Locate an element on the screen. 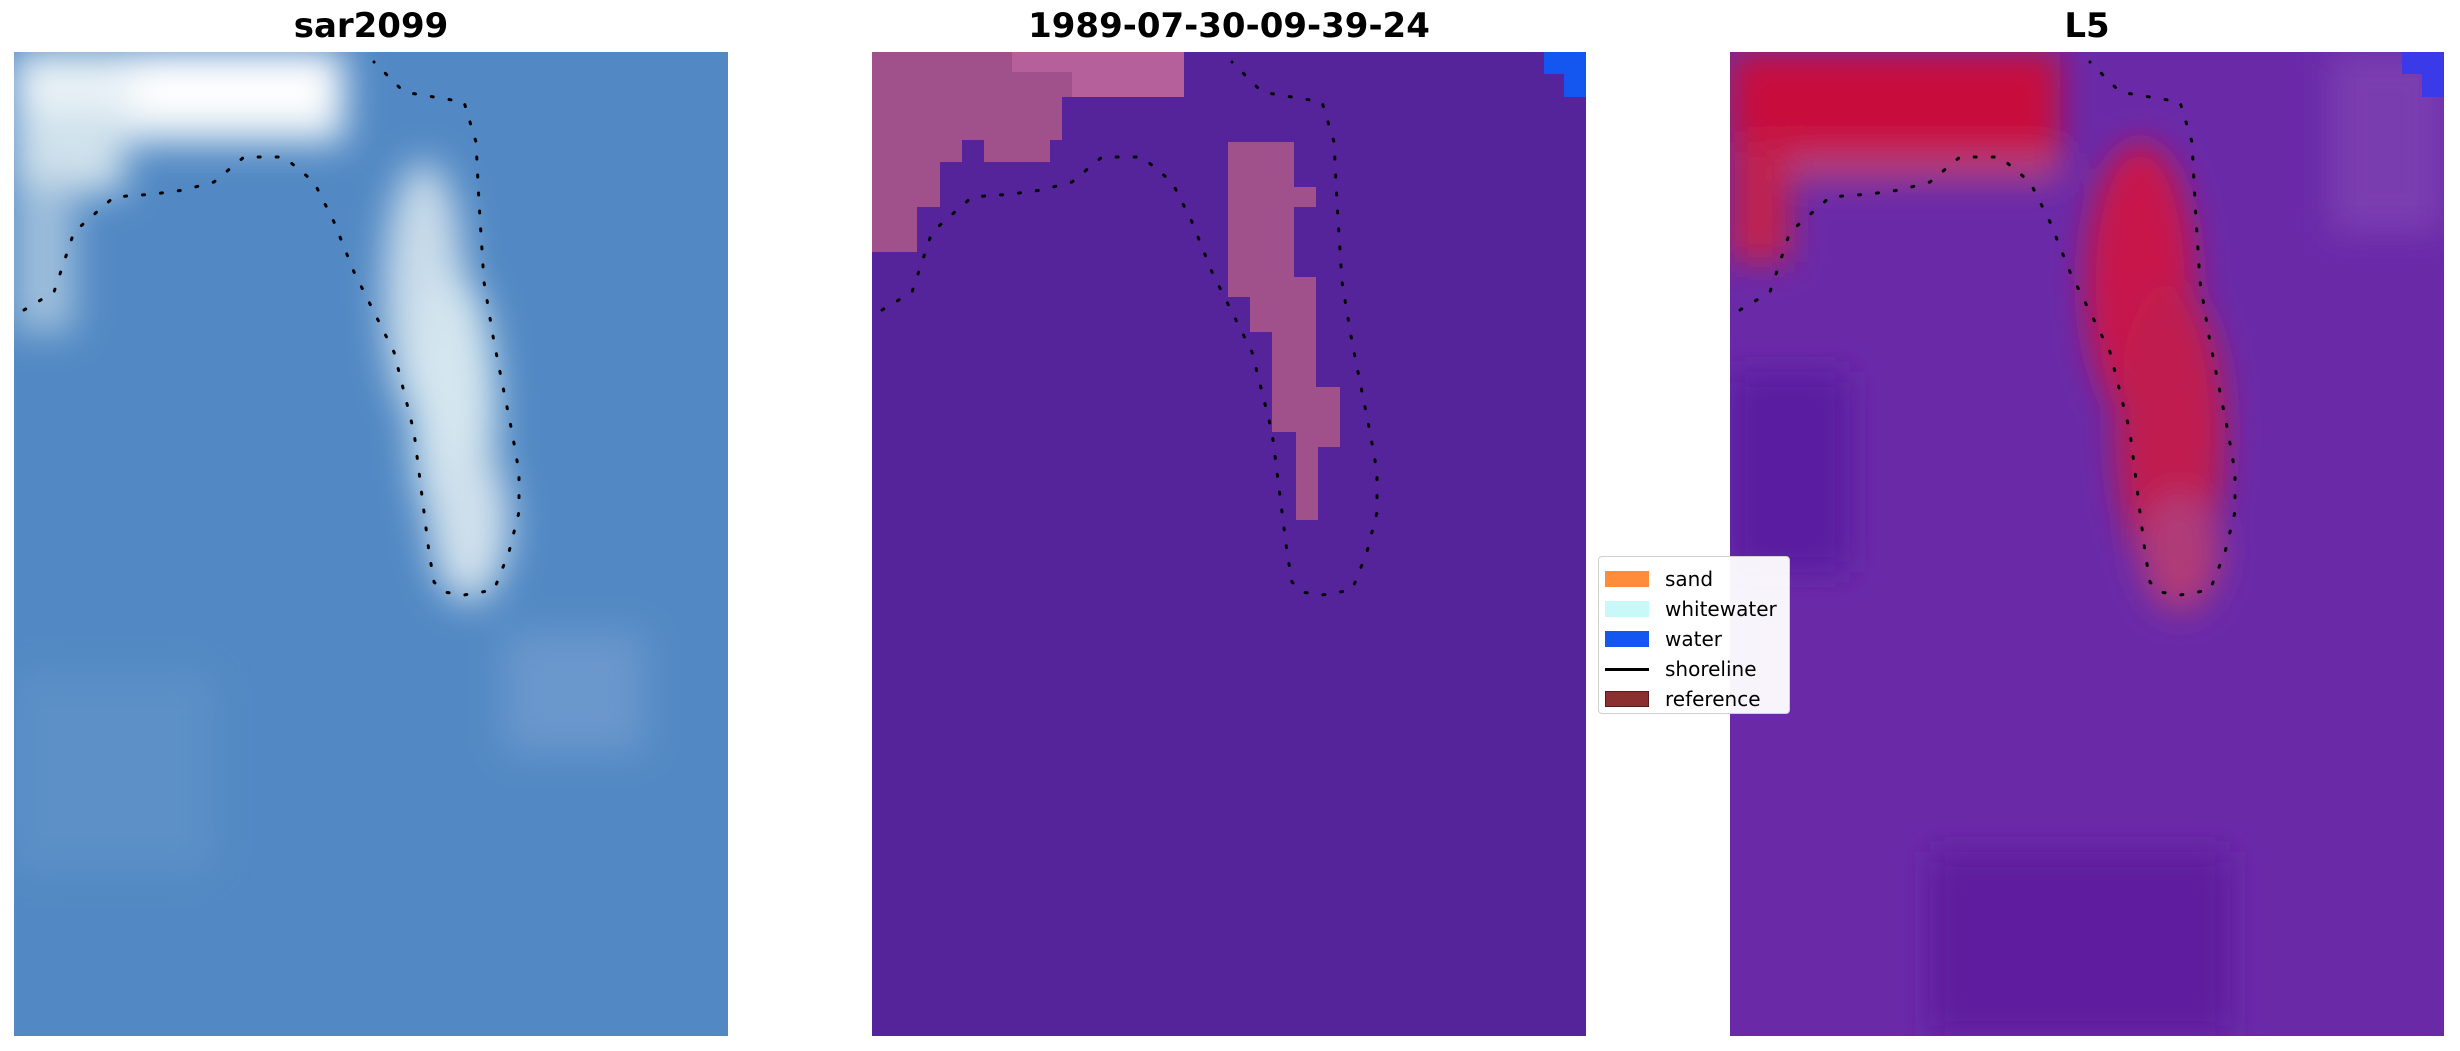 The image size is (2460, 1051). legend-item-whitewater: whitewater is located at coordinates (1691, 609).